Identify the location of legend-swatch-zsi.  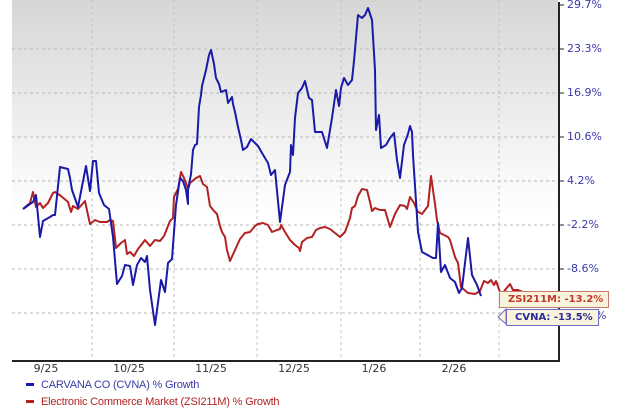
(30, 401).